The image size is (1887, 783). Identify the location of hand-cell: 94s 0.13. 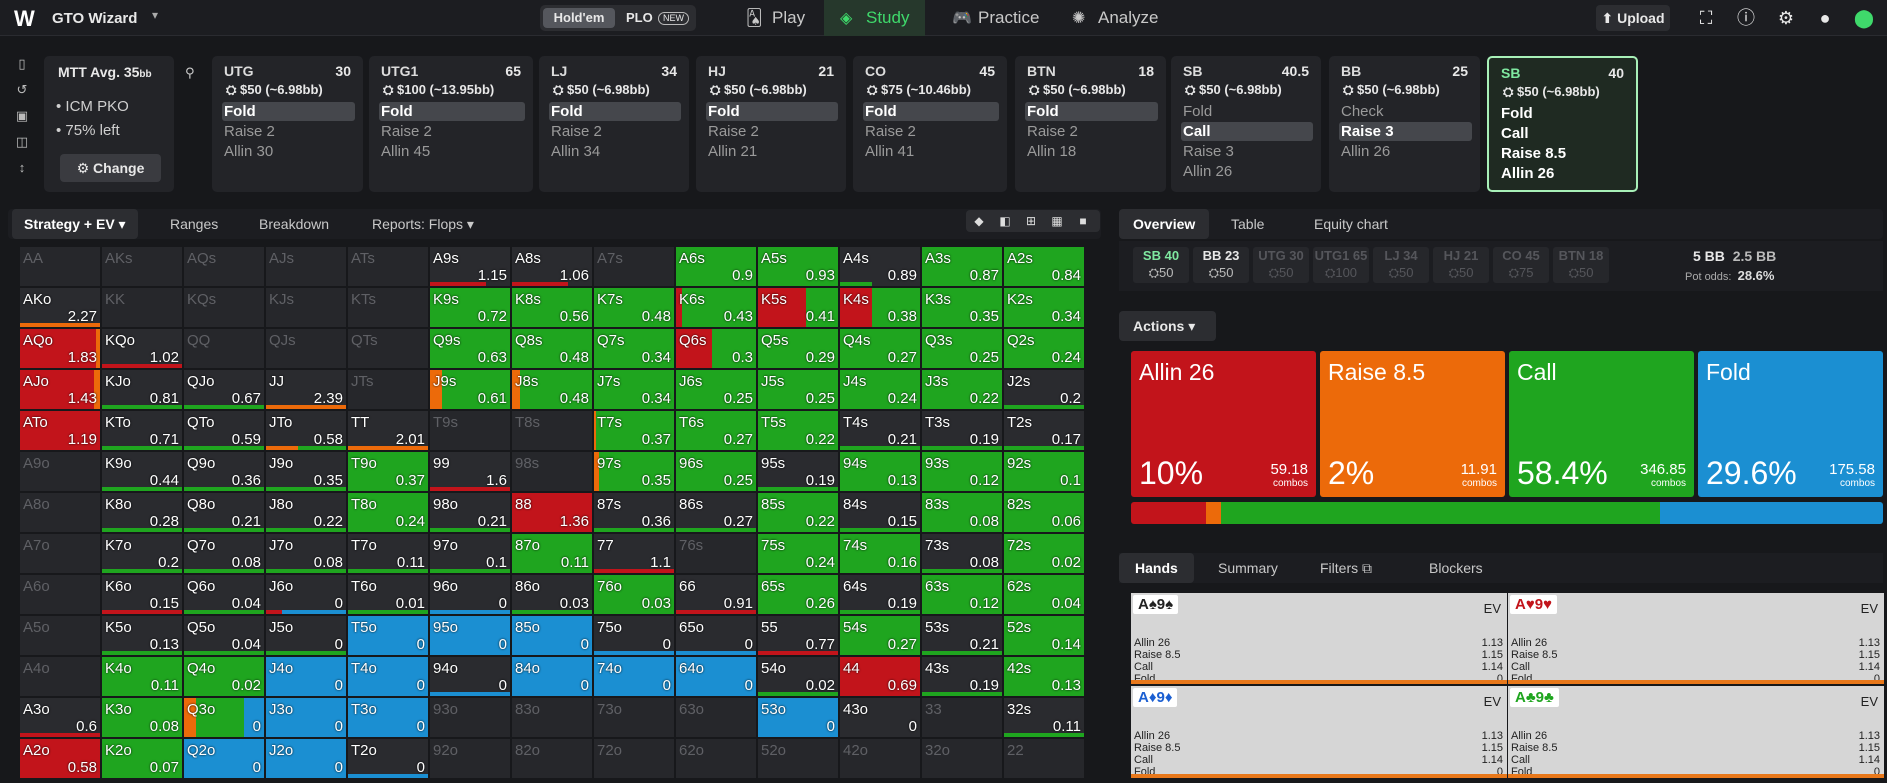
(880, 471).